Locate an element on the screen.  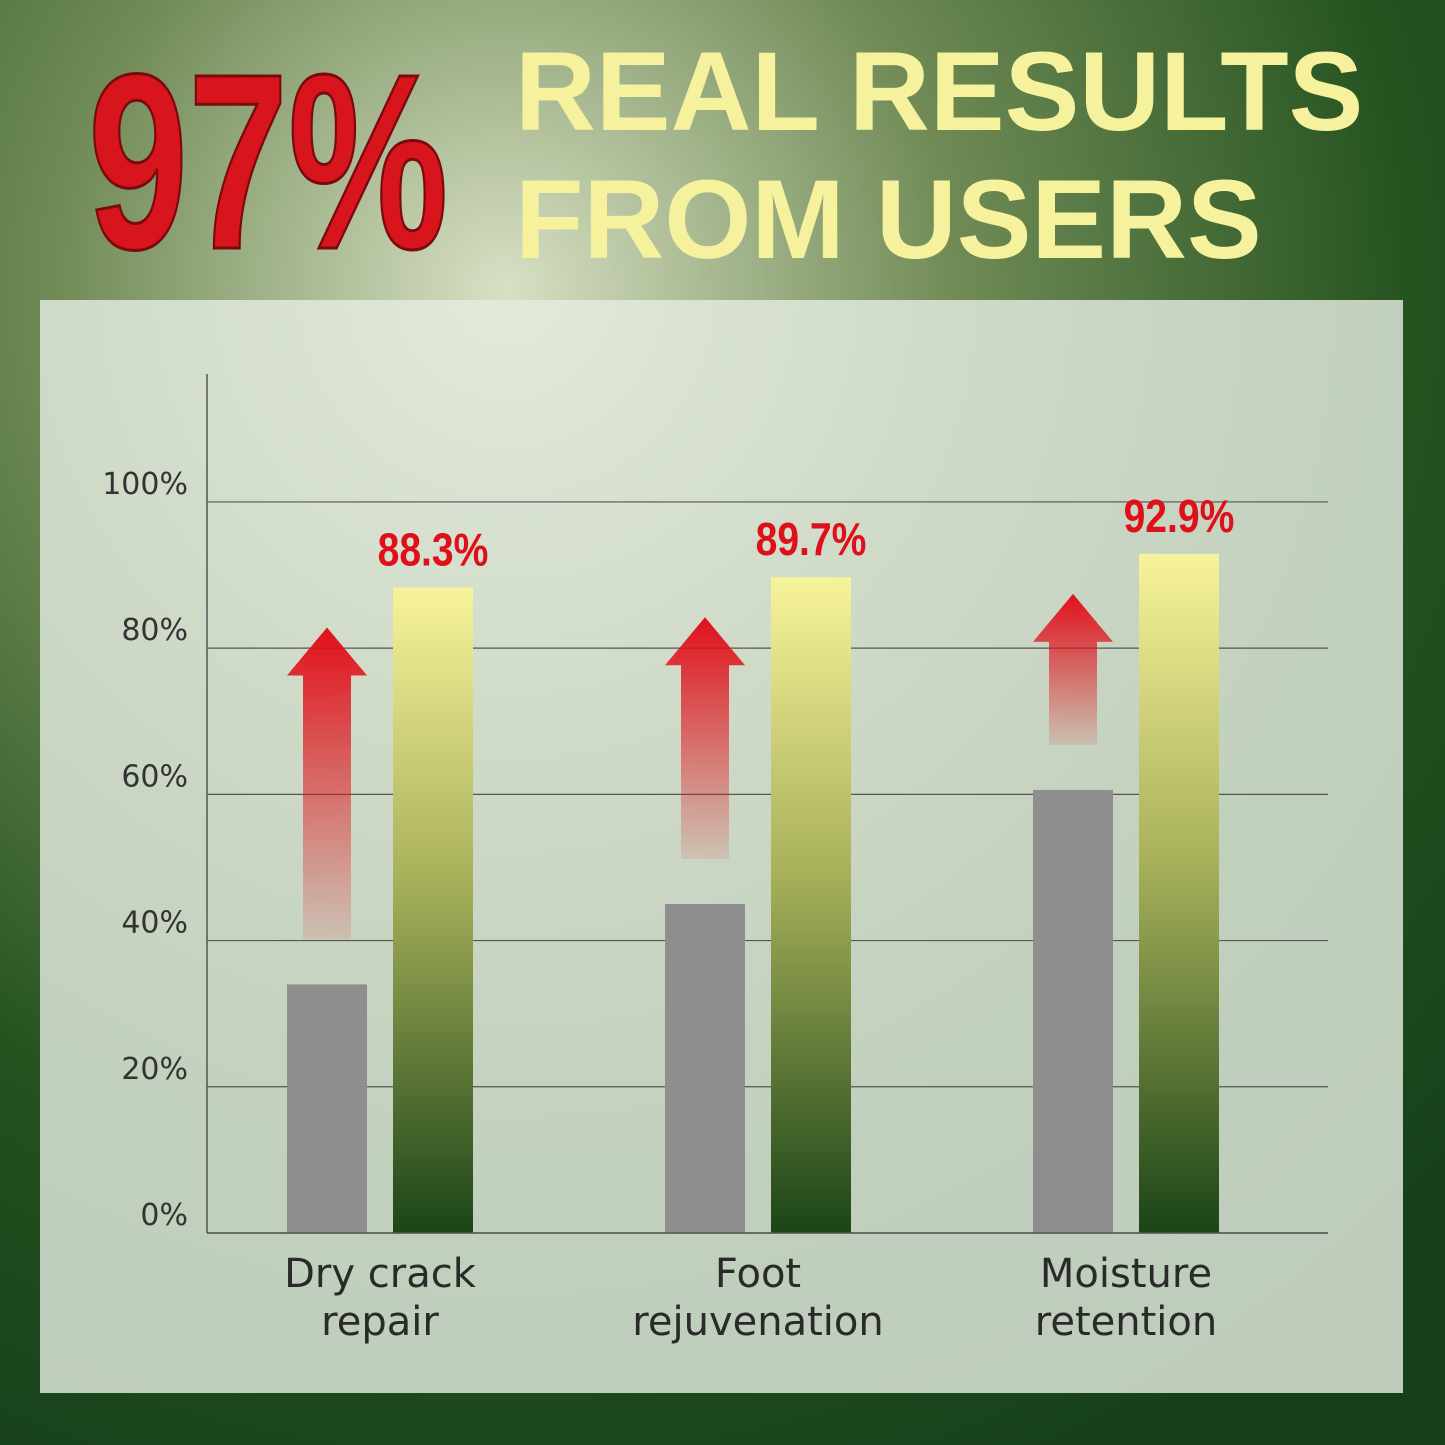
value-label: 88.3% is located at coordinates (433, 551).